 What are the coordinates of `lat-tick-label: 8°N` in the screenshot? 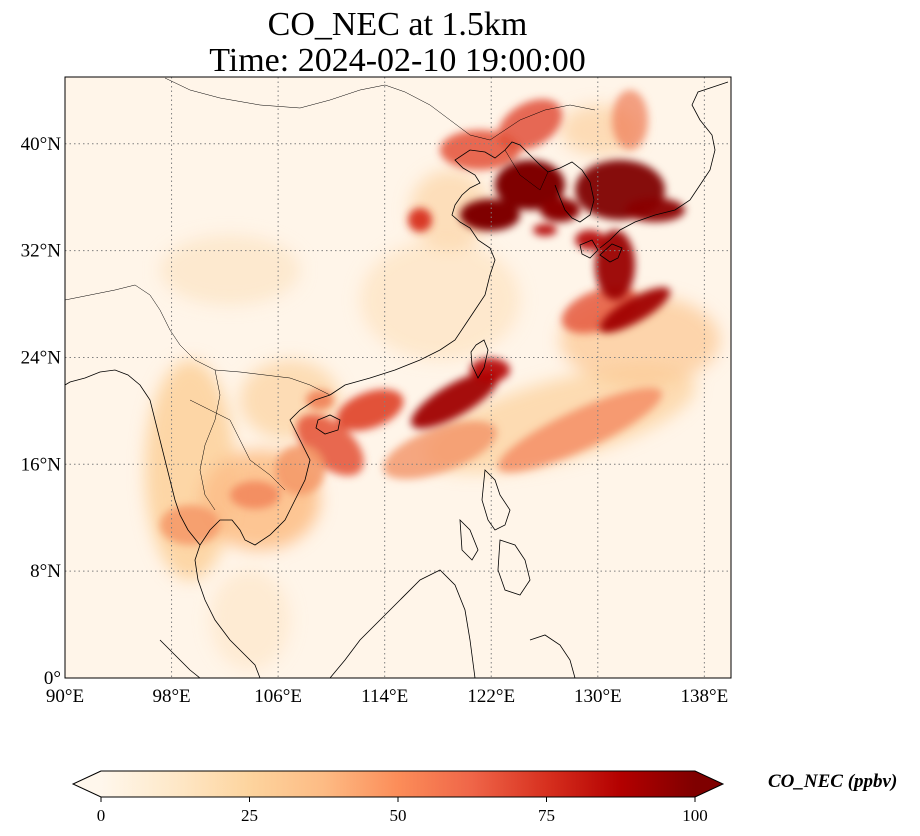 It's located at (45, 571).